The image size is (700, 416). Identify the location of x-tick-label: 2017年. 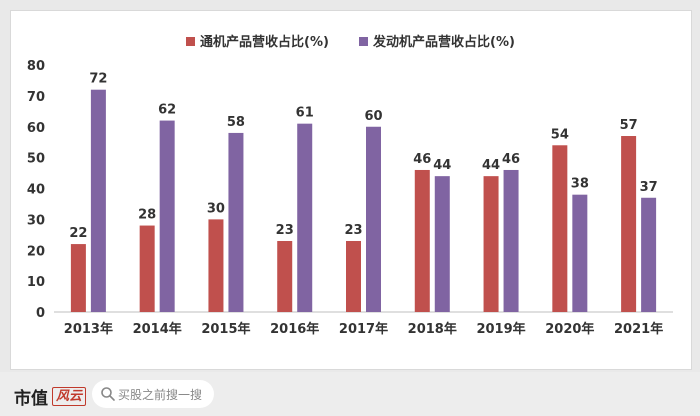
(363, 329).